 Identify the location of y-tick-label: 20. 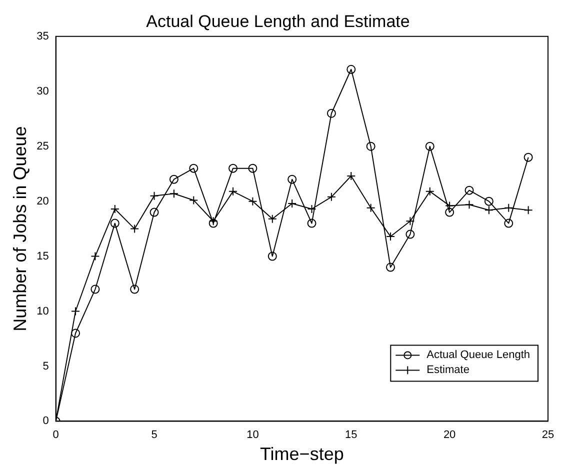
(42, 201).